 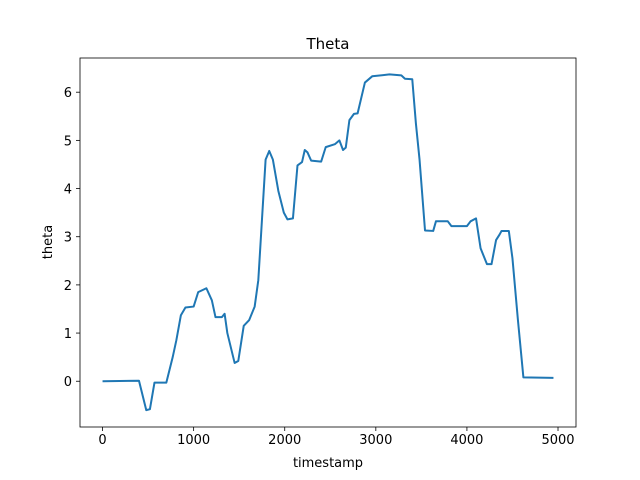 I want to click on y-tick-label: 5, so click(x=68, y=141).